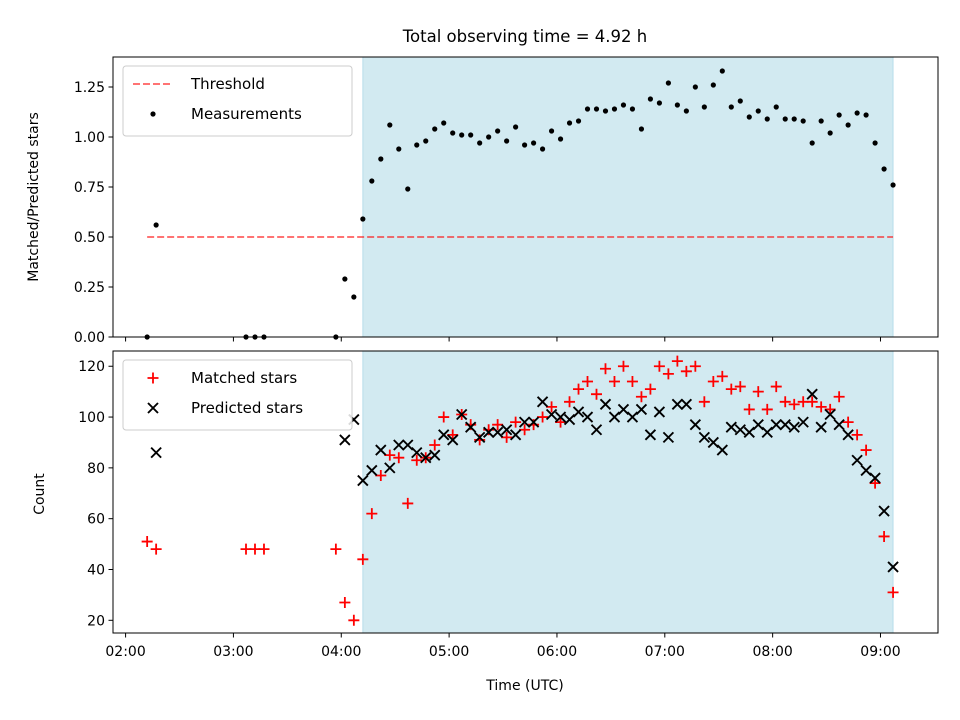 Image resolution: width=960 pixels, height=720 pixels. What do you see at coordinates (89, 138) in the screenshot?
I see `y-tick-label: 1.00` at bounding box center [89, 138].